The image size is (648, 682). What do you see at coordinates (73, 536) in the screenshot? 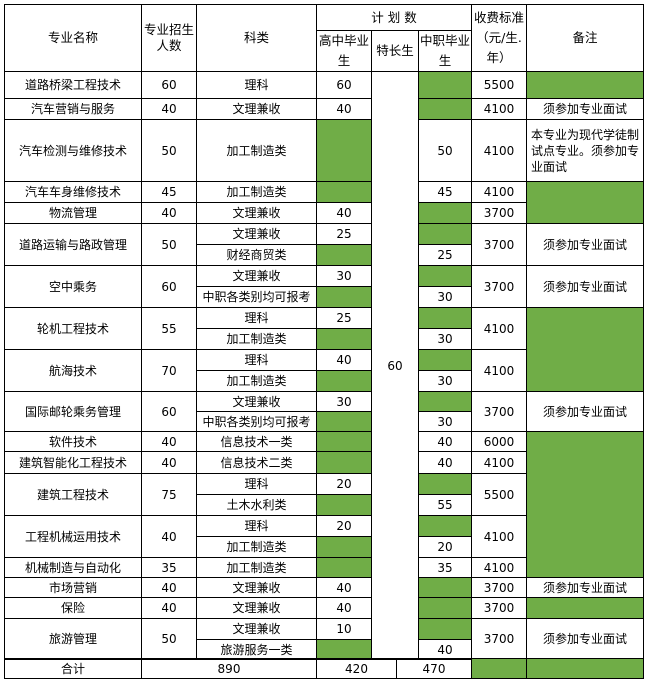
I see `major-name: 工程机械运用技术` at bounding box center [73, 536].